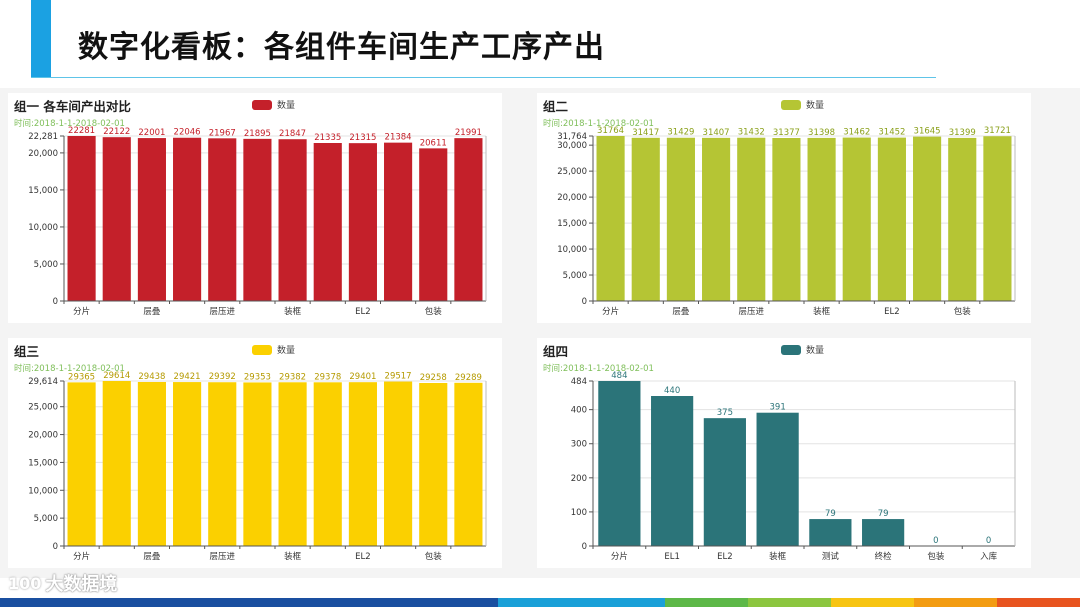  Describe the element at coordinates (579, 513) in the screenshot. I see `y-tick-label: 100` at that location.